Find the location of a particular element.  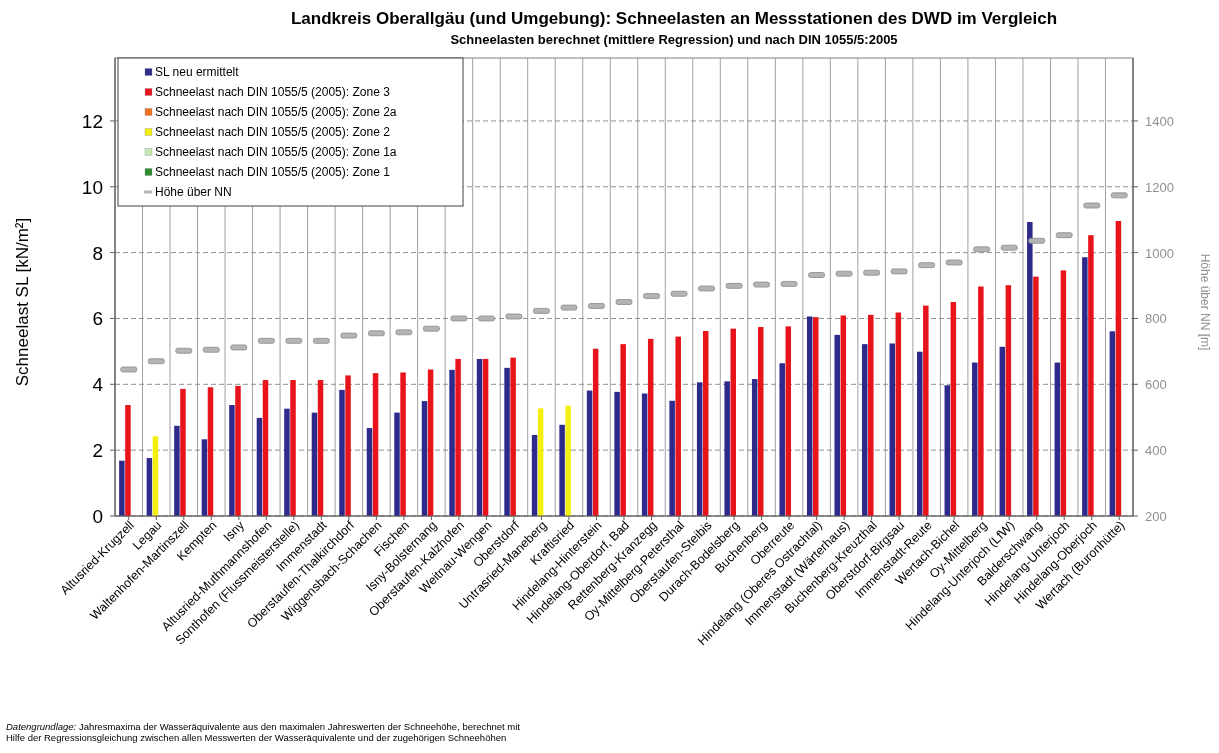

text: Datengrundlage: Jahresmaxima der Wasseräquivalente aus den maximalen Jahreswerten der Schneehöhe, berechnet mit Hilfe der Regressionsgleichung zwischen allen Messwerten der Wasseräquivalente und der zugehörigen Schneehöhen is located at coordinates (263, 732).